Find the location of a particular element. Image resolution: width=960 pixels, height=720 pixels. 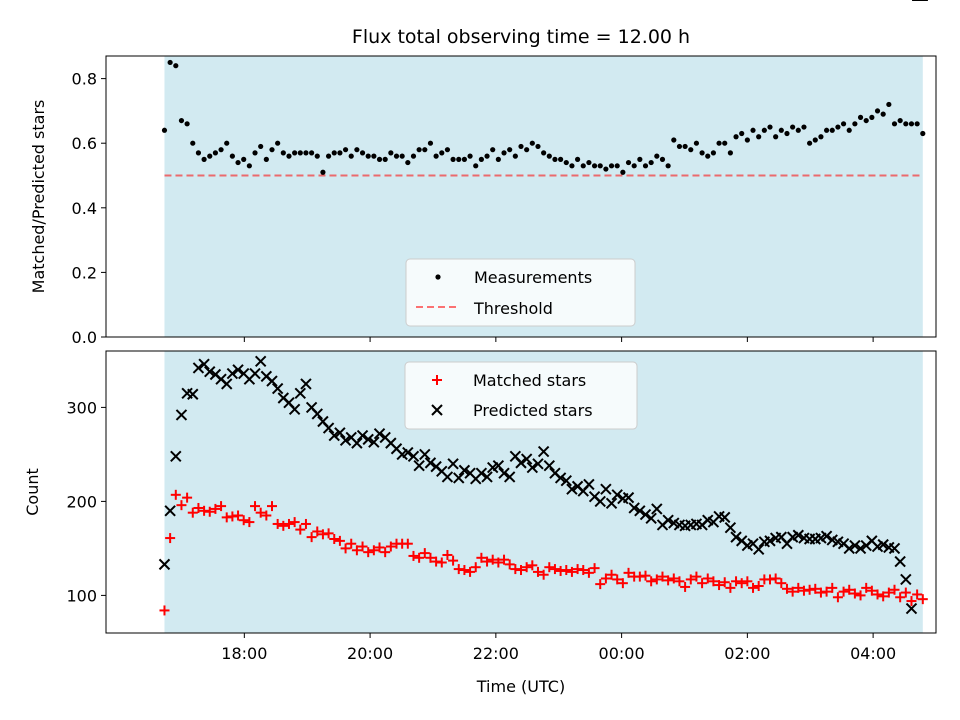

y-tick-label: 100 is located at coordinates (81, 595).